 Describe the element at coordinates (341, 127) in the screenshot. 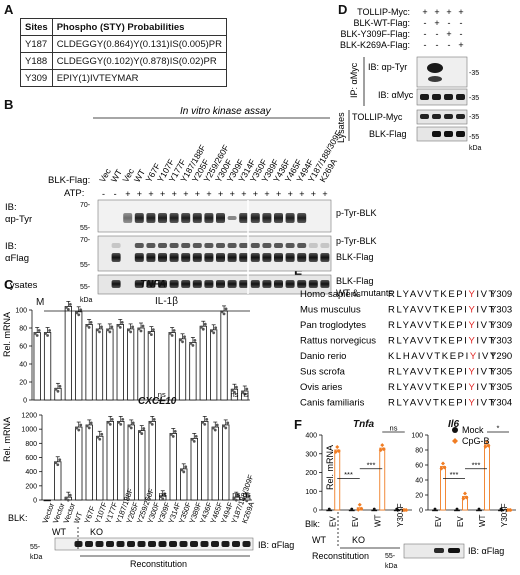

I see `d-lysates-label: Lysates` at that location.